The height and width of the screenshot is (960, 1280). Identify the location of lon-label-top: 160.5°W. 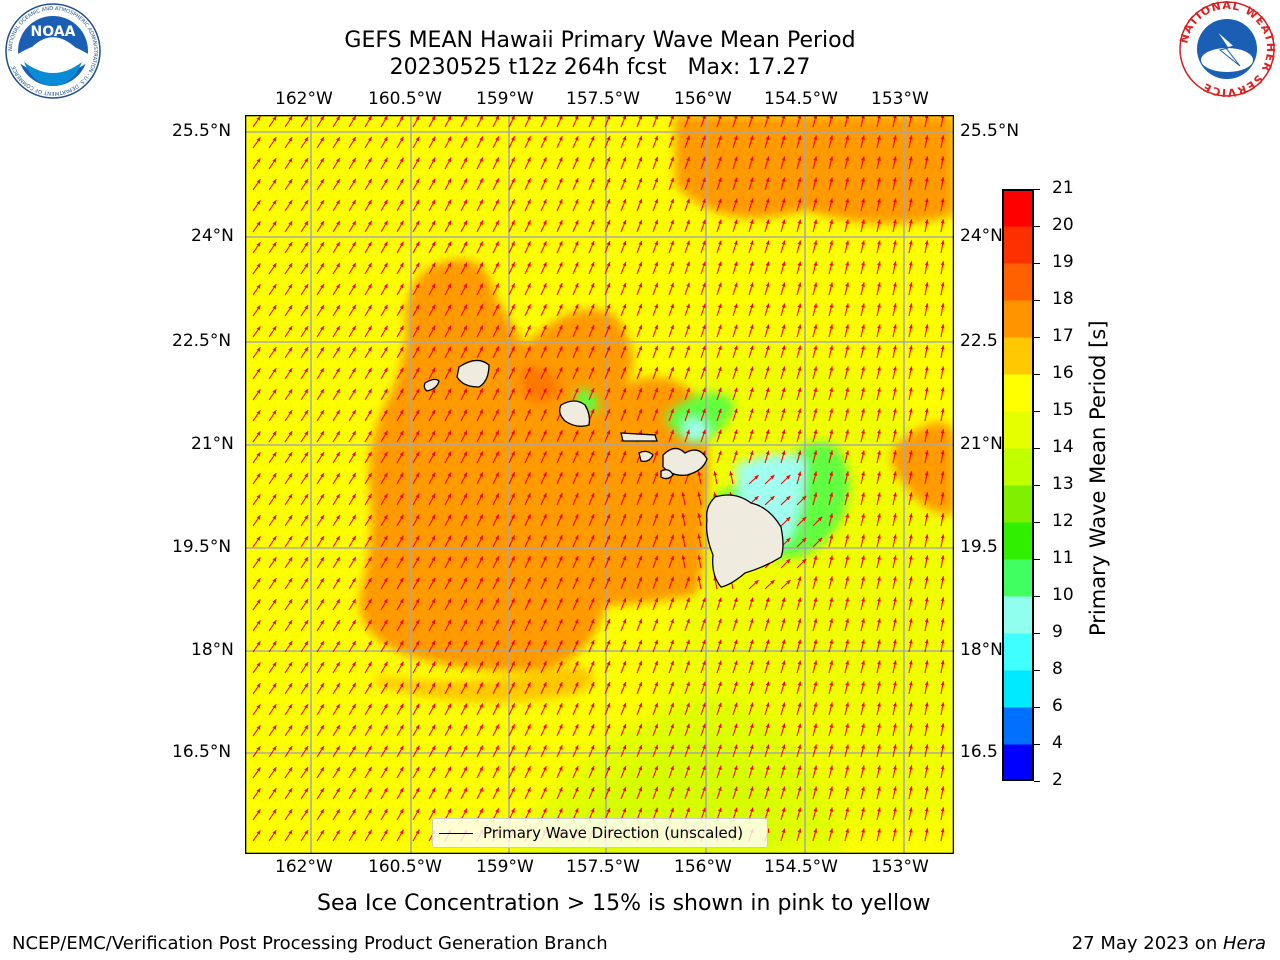
(405, 99).